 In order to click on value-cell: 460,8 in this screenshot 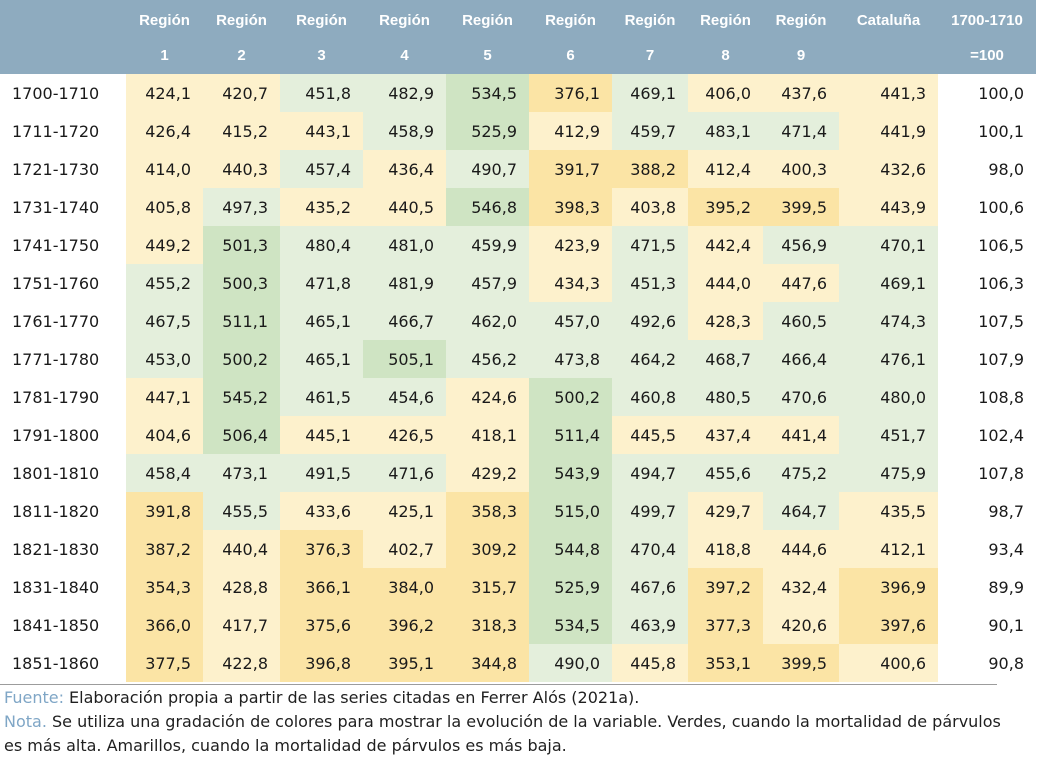, I will do `click(650, 397)`.